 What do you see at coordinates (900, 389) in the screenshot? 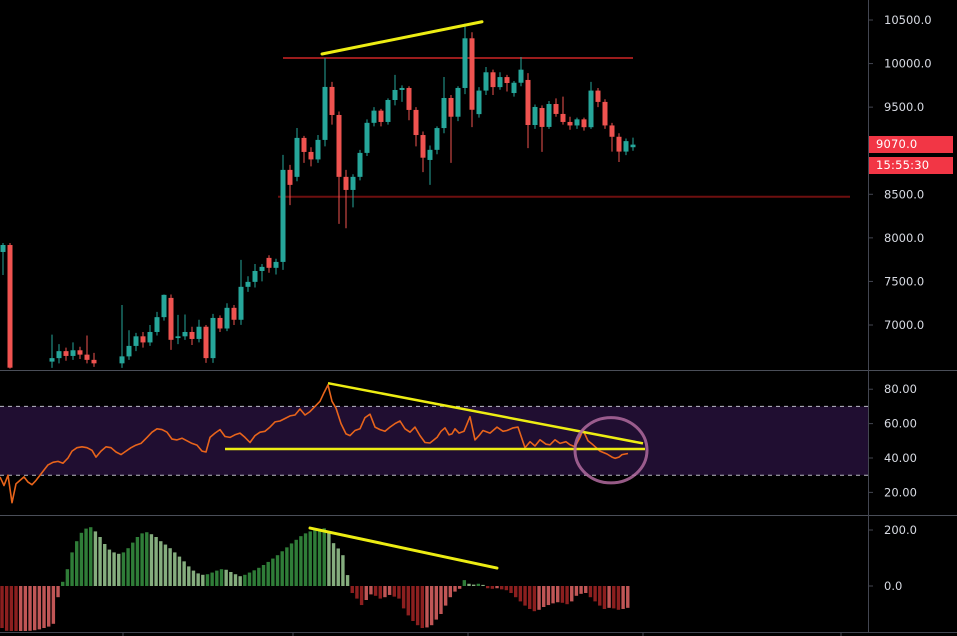
I see `rsi-axis-label: 80.00` at bounding box center [900, 389].